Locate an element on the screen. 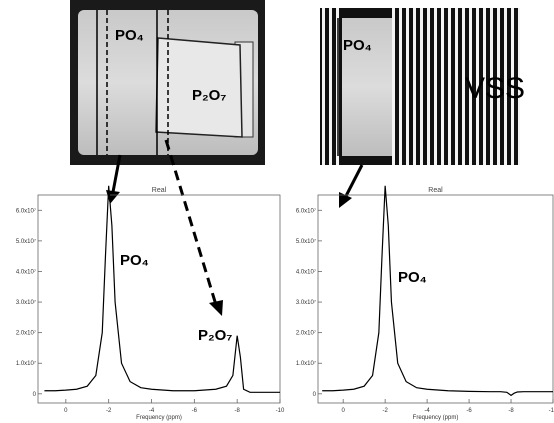 This screenshot has height=423, width=554. mri-image-left: PO₄ P₂O₇ is located at coordinates (167, 82).